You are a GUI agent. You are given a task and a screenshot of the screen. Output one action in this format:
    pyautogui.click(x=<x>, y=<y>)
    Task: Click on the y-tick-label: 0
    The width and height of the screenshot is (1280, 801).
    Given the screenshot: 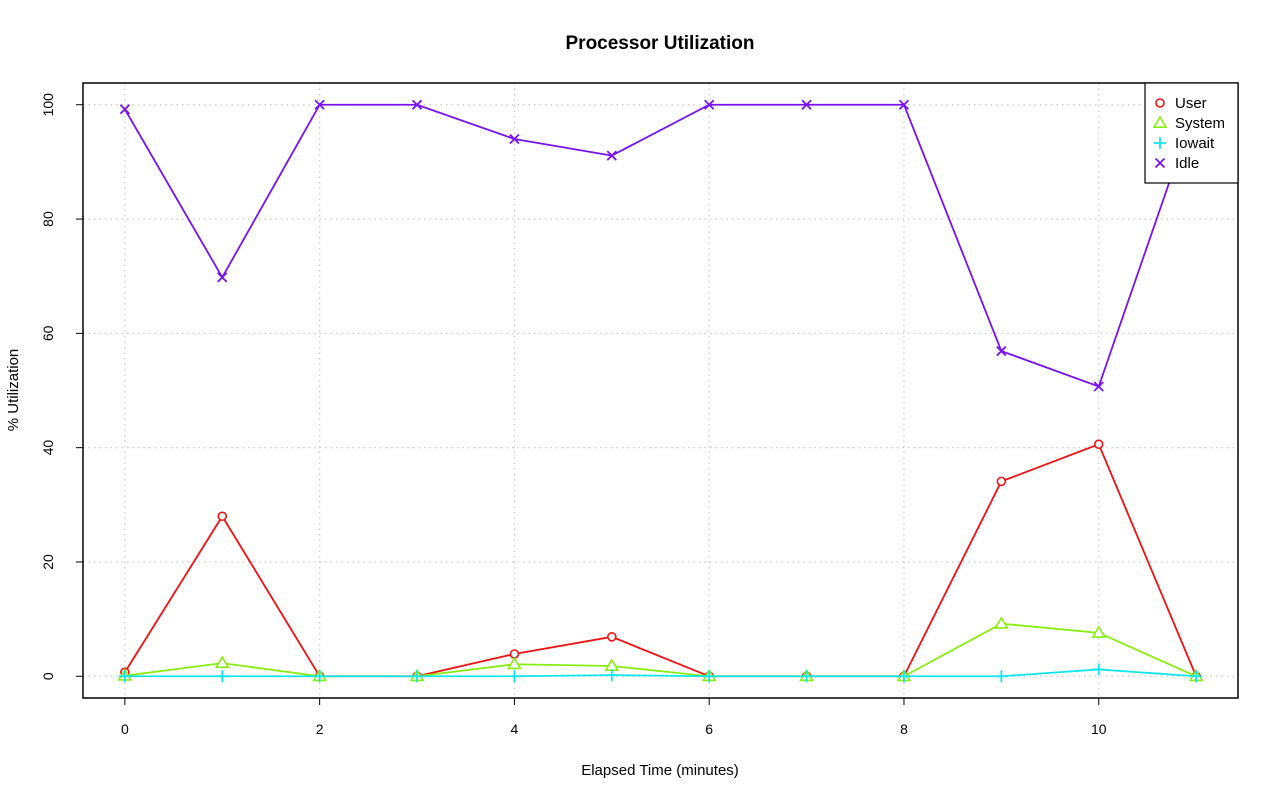 What is the action you would take?
    pyautogui.click(x=48, y=676)
    